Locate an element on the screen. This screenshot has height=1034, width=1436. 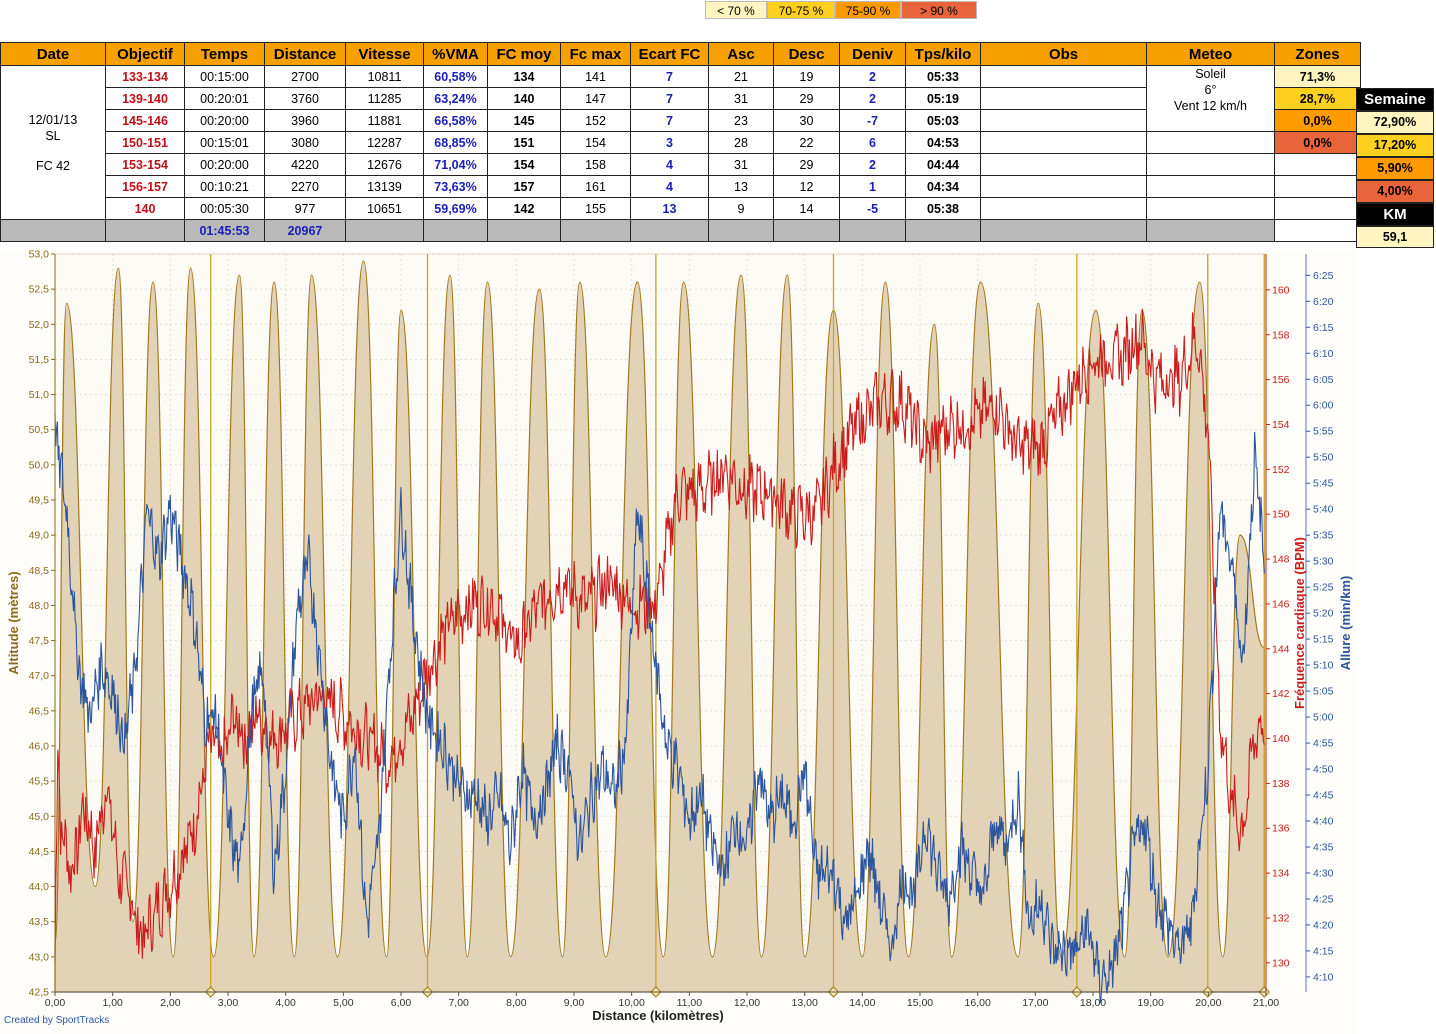
cell-fc-max: 158 is located at coordinates (595, 164).